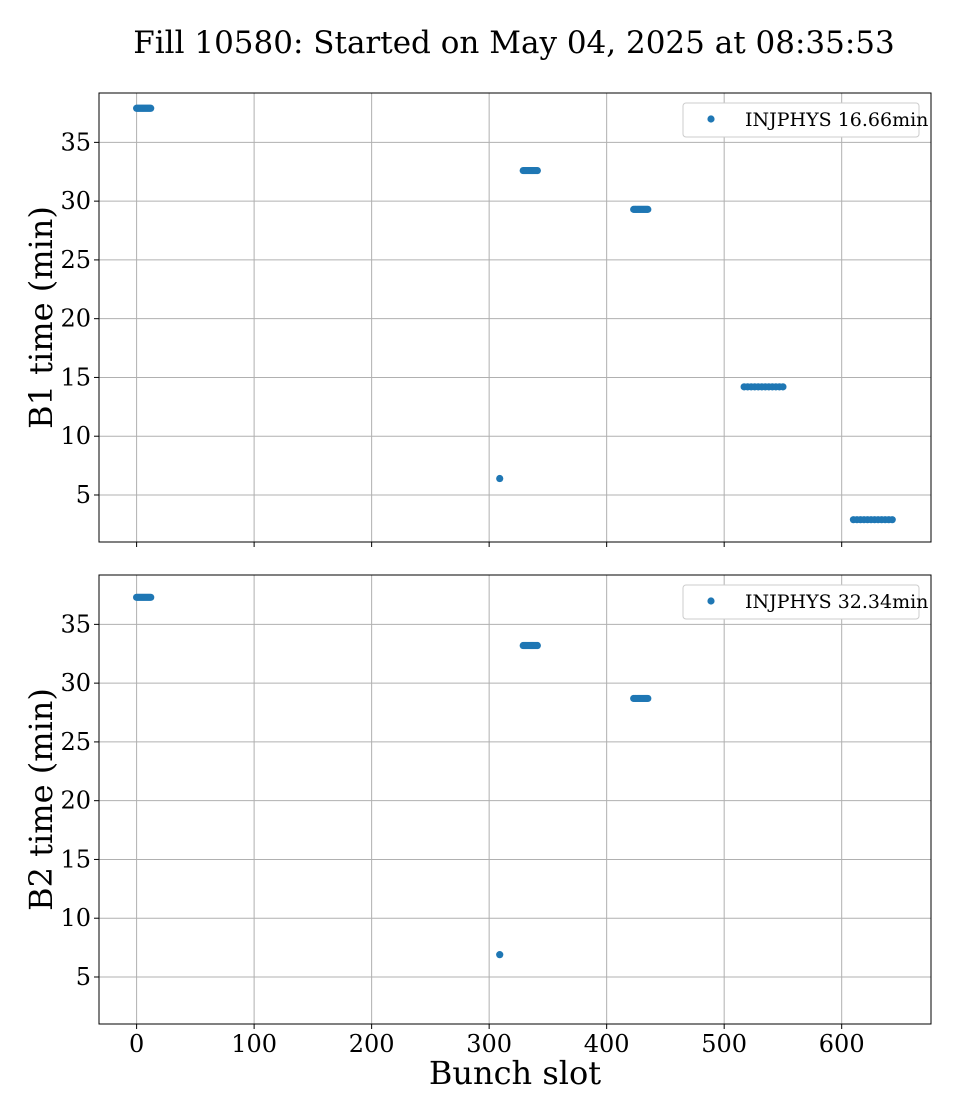  Describe the element at coordinates (836, 120) in the screenshot. I see `legend-label: INJPHYS 16.66min` at that location.